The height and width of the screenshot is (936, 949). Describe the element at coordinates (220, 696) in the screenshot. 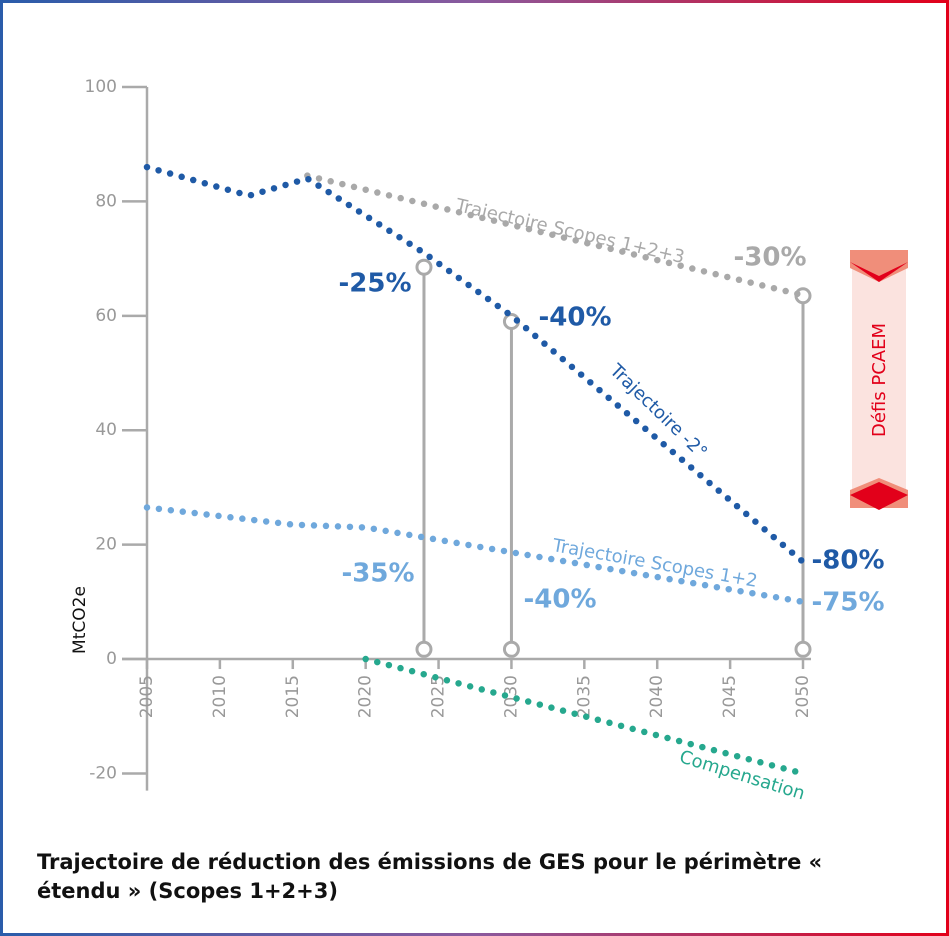

I see `x-tick-label: 2010` at that location.